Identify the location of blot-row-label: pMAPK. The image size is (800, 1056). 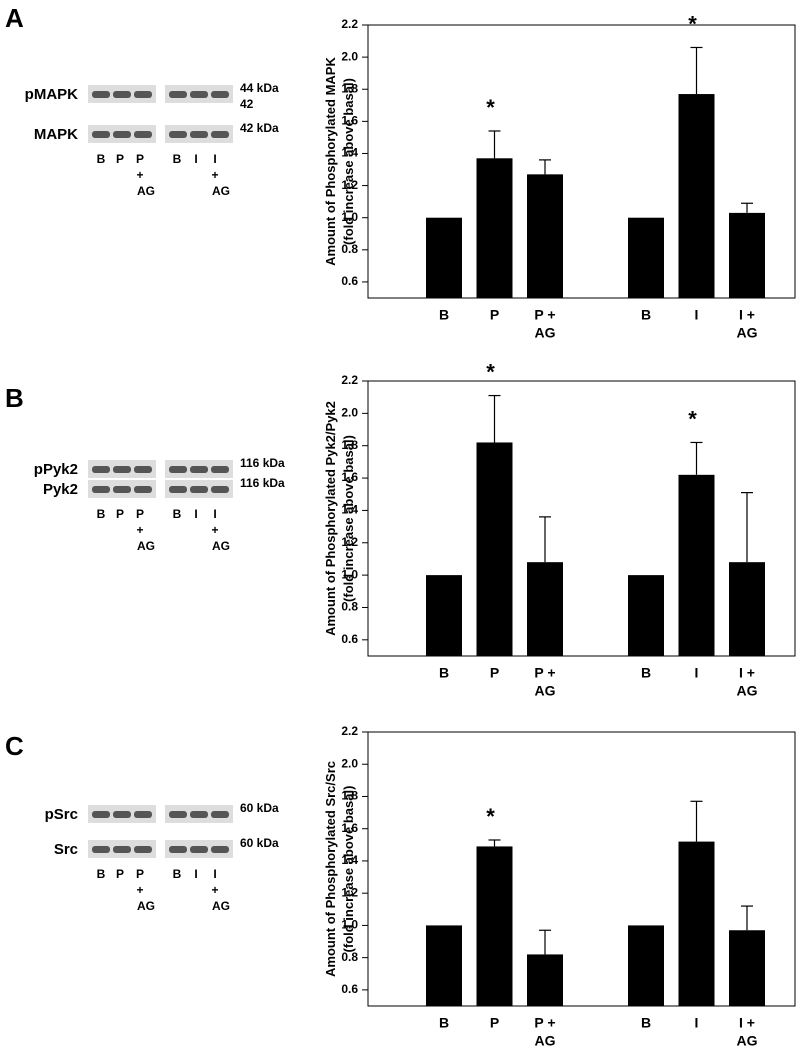
(51, 94).